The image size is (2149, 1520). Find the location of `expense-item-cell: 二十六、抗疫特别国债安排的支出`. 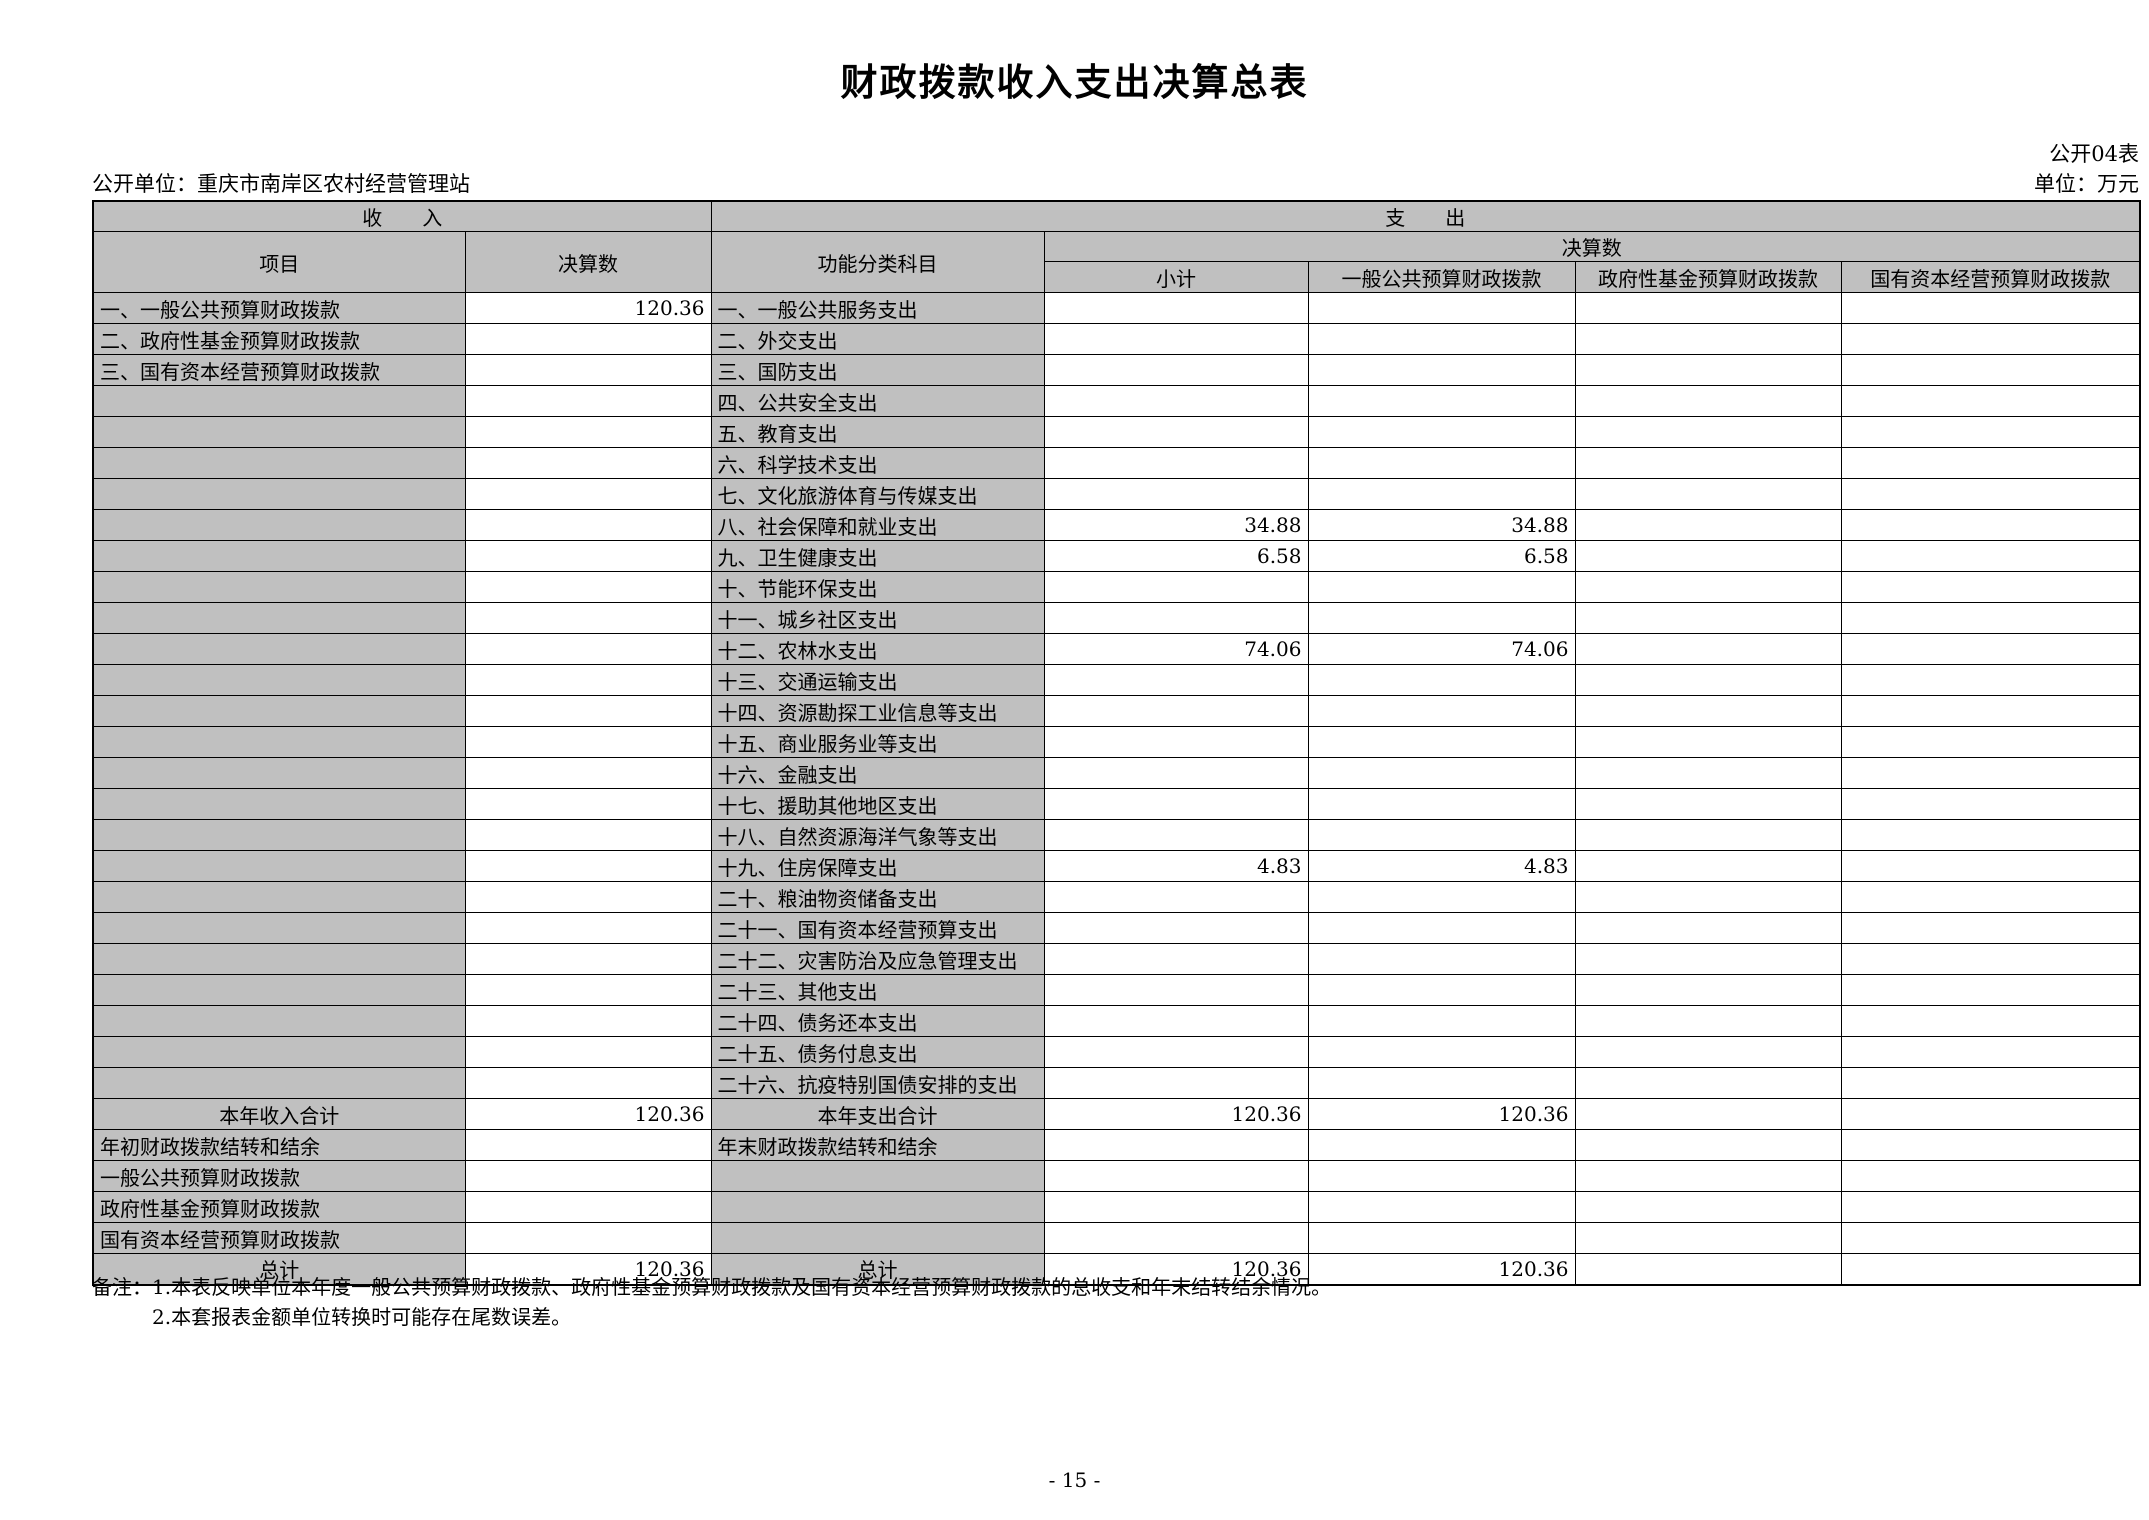

expense-item-cell: 二十六、抗疫特别国债安排的支出 is located at coordinates (877, 1083).